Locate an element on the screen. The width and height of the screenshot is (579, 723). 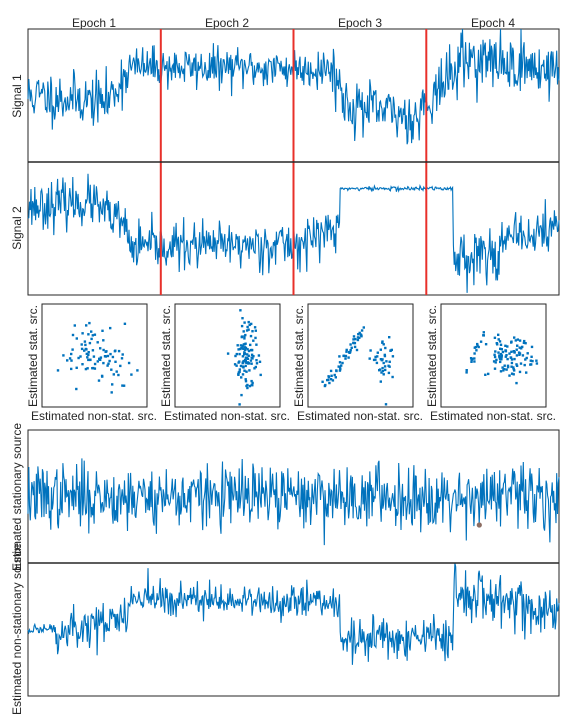
stationary-source-marker is located at coordinates (479, 525).